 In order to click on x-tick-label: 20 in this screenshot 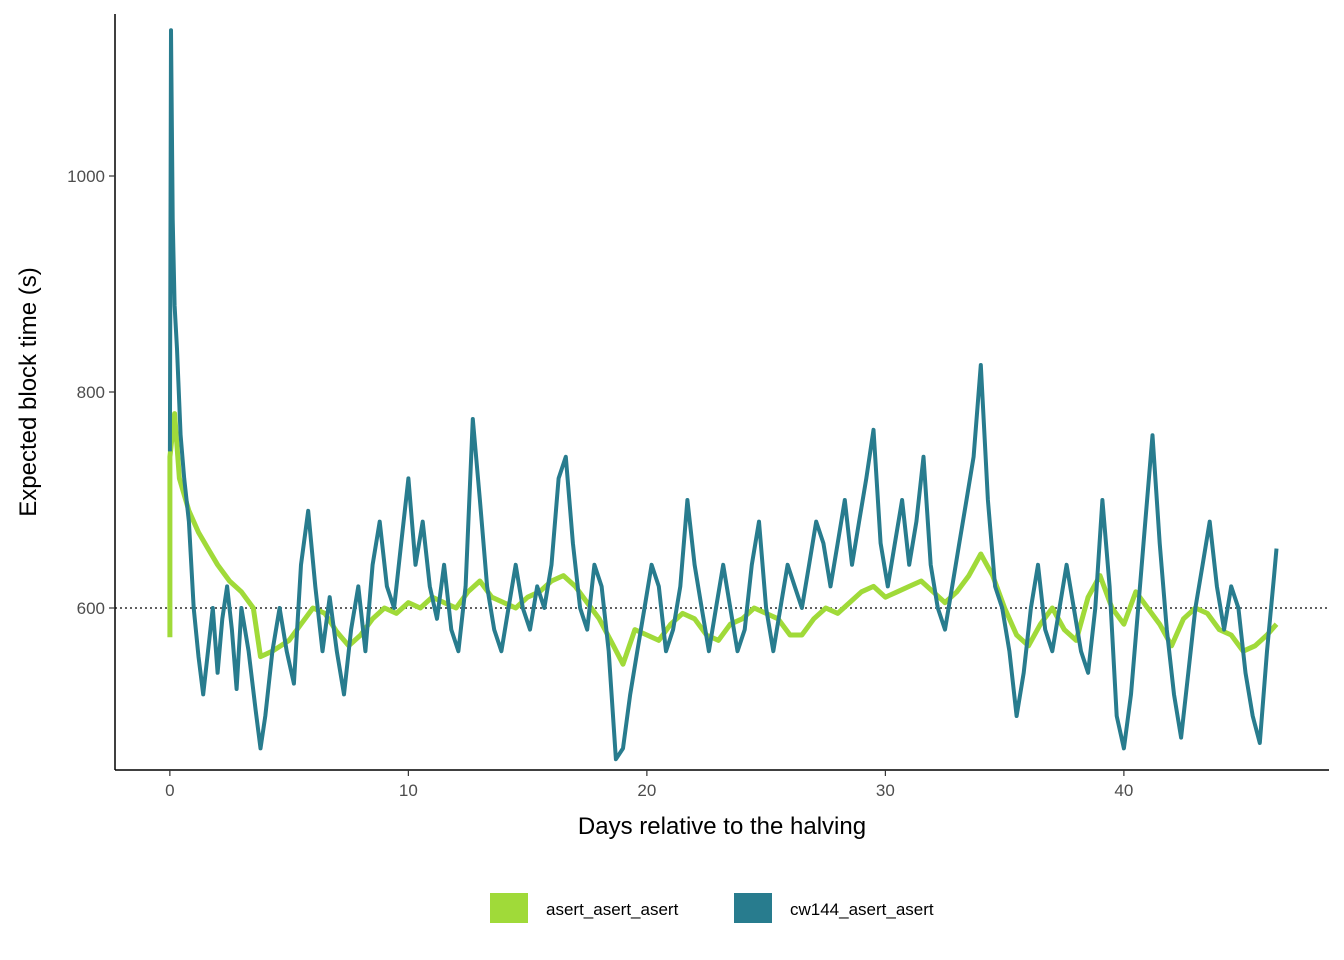, I will do `click(646, 790)`.